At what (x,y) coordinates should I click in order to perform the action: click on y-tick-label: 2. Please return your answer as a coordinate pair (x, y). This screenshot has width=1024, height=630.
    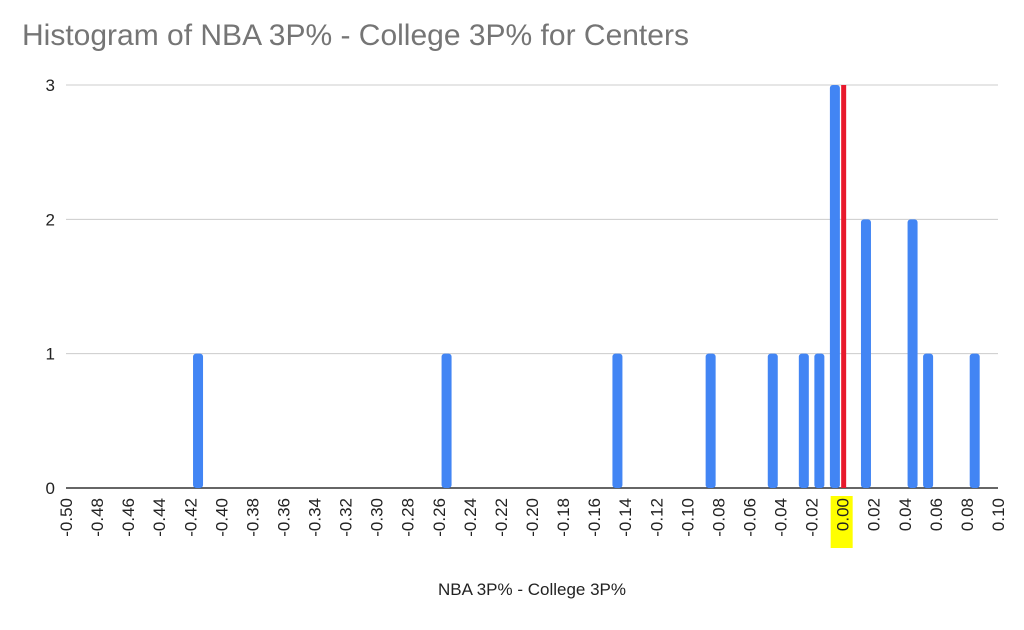
    Looking at the image, I should click on (50, 219).